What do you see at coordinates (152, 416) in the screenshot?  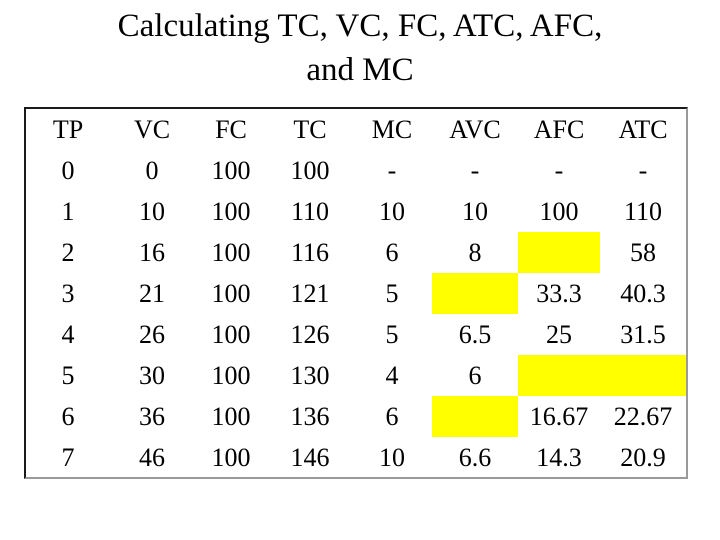 I see `cell-vc: 36` at bounding box center [152, 416].